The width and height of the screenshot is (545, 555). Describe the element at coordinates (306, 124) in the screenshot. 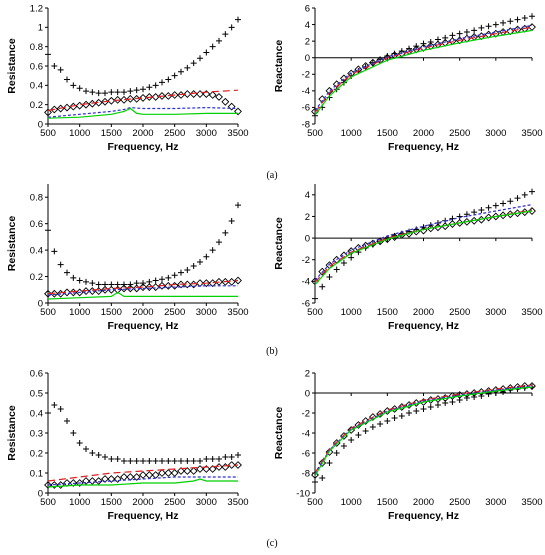

I see `y-tick-label: -8` at that location.